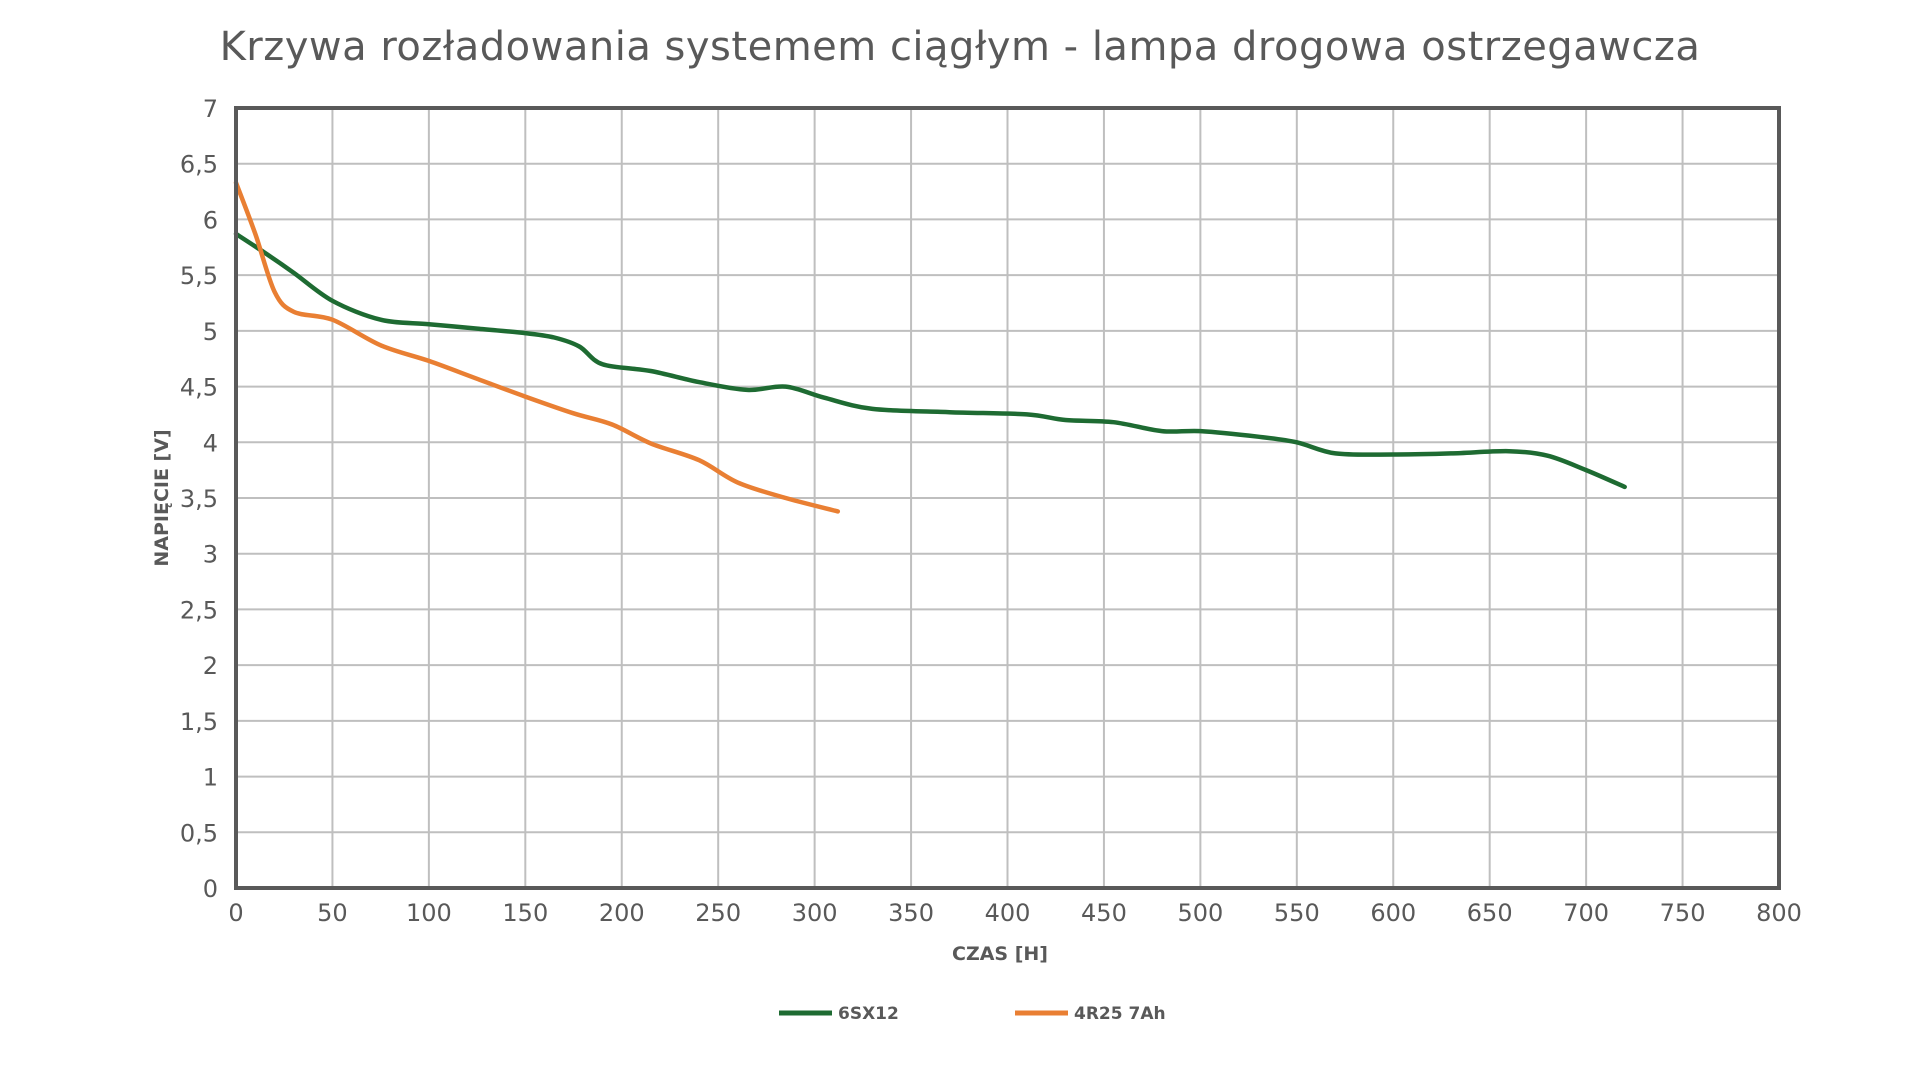 The width and height of the screenshot is (1920, 1080). Describe the element at coordinates (199, 165) in the screenshot. I see `y-tick-label: 6,5` at that location.